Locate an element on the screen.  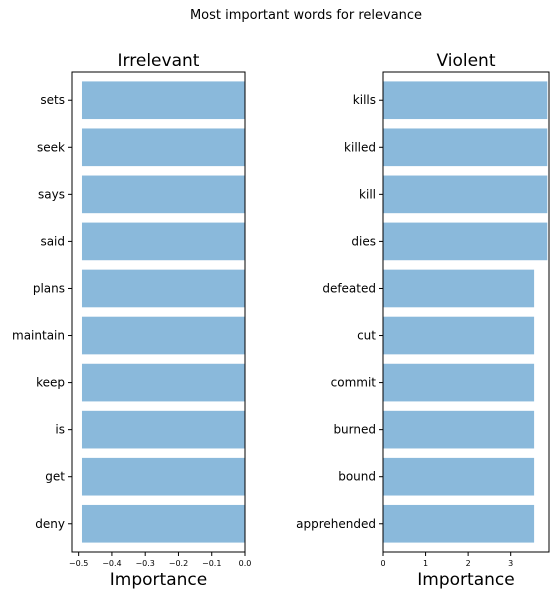
category-label-killed: killed is located at coordinates (360, 147).